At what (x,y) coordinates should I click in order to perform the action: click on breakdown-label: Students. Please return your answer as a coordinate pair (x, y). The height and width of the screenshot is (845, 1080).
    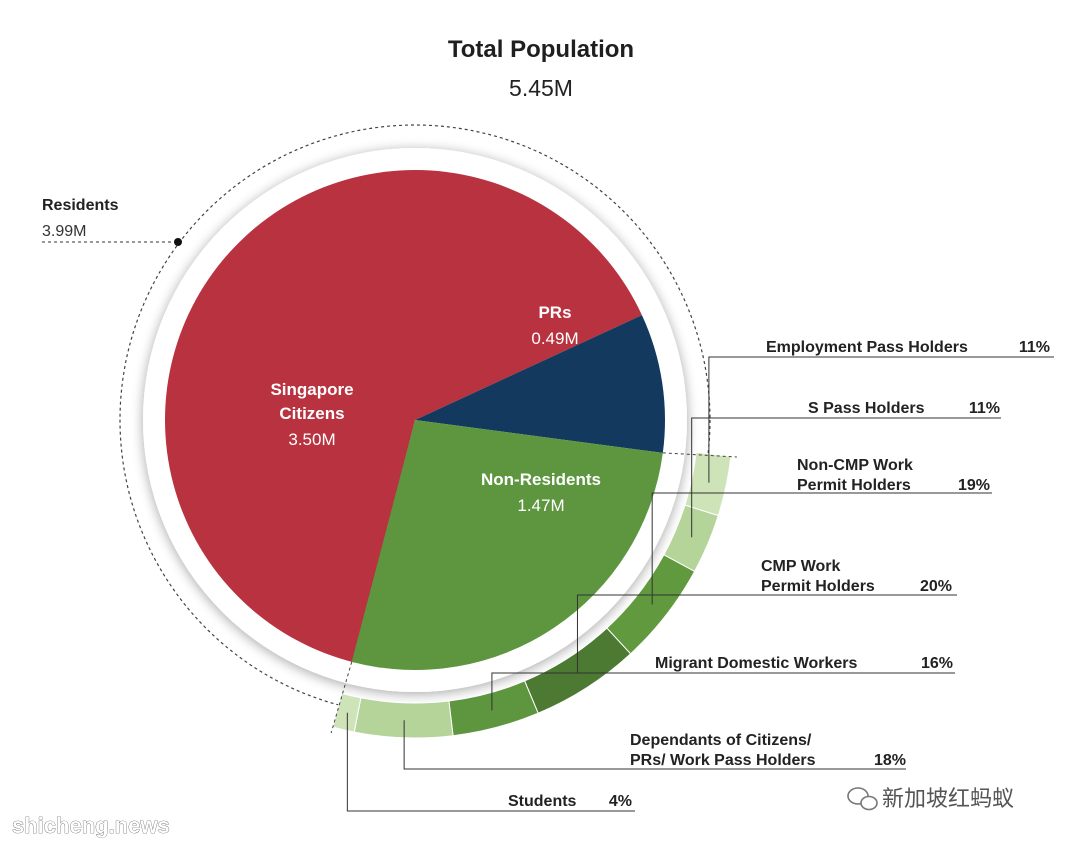
    Looking at the image, I should click on (542, 801).